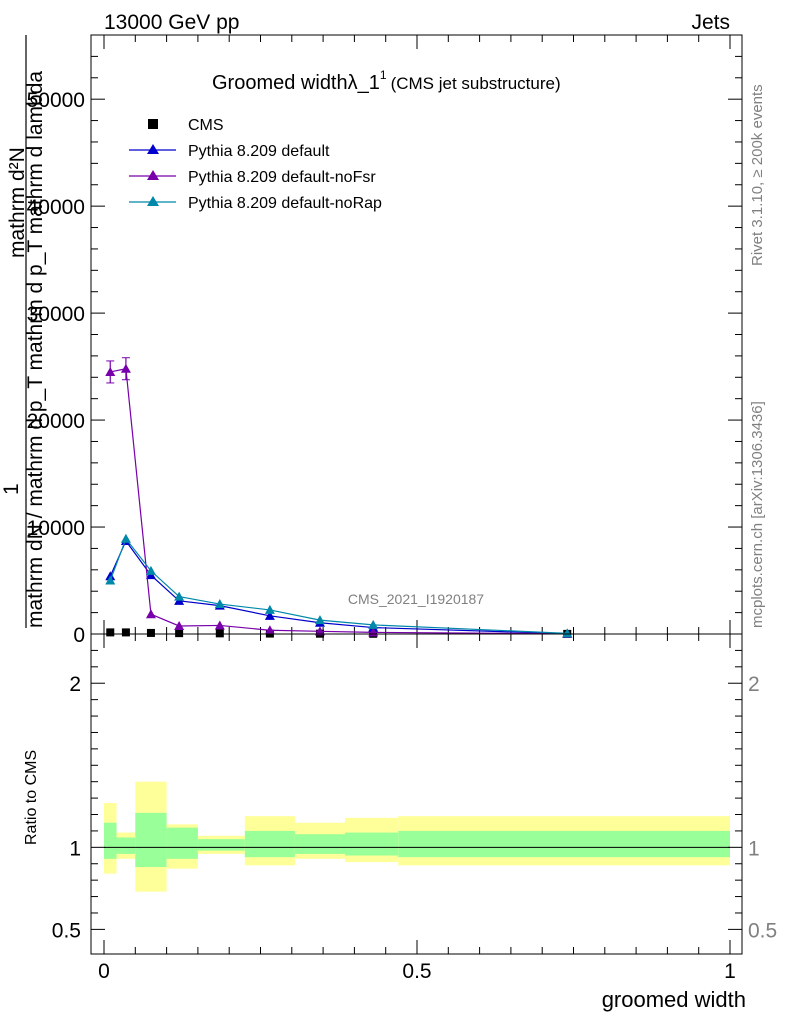  What do you see at coordinates (757, 175) in the screenshot?
I see `rivet-label: Rivet 3.1.10, ≥ 200k events` at bounding box center [757, 175].